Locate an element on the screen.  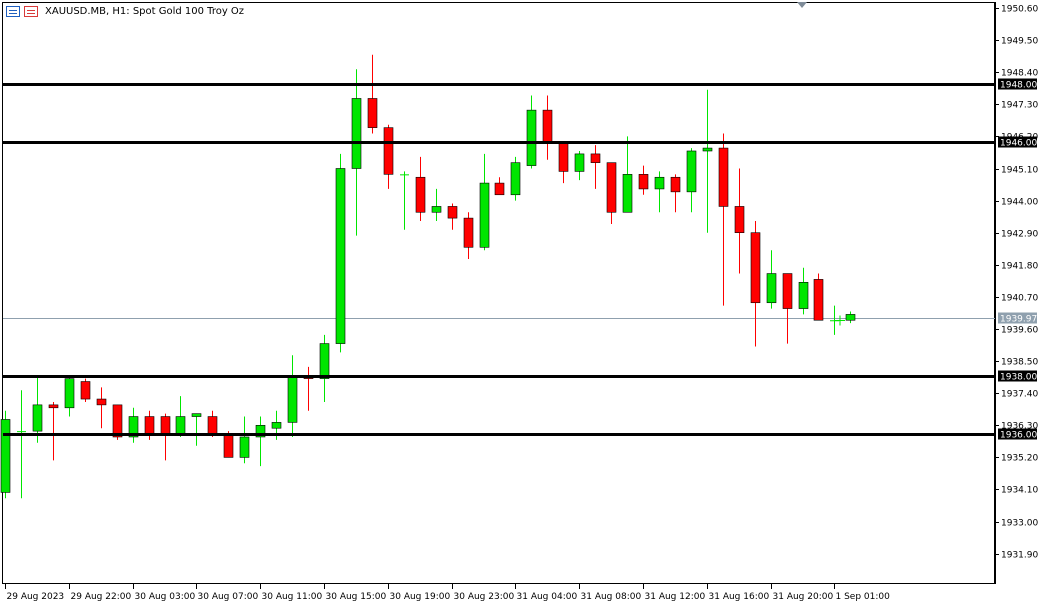
chart-header: XAUUSD.MB, H1: Spot Gold 100 Troy Oz is located at coordinates (125, 11).